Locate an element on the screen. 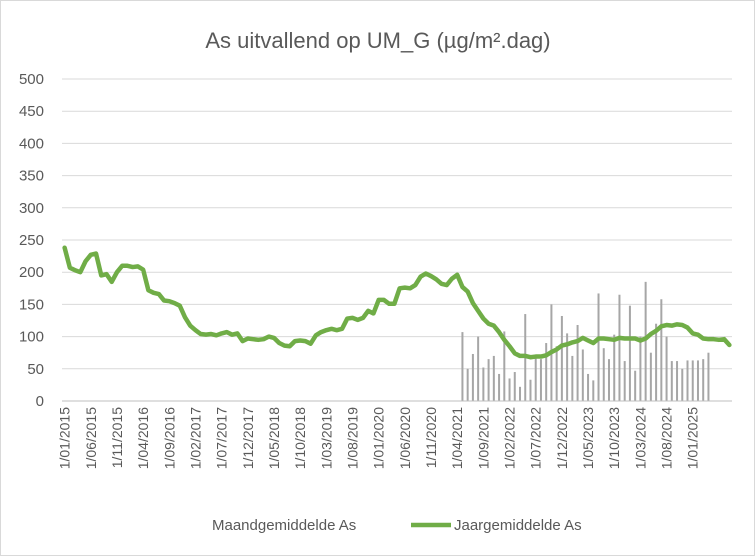 The image size is (755, 557). x-tick-label: 1/09/2016 is located at coordinates (169, 438).